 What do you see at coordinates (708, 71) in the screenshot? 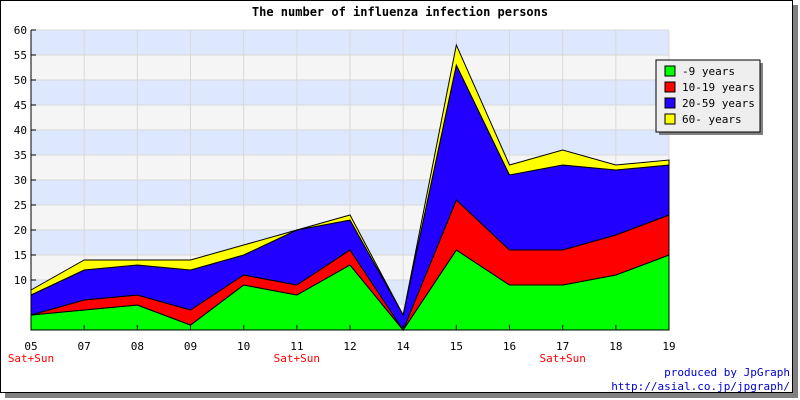
I see `legend-label: -9 years` at bounding box center [708, 71].